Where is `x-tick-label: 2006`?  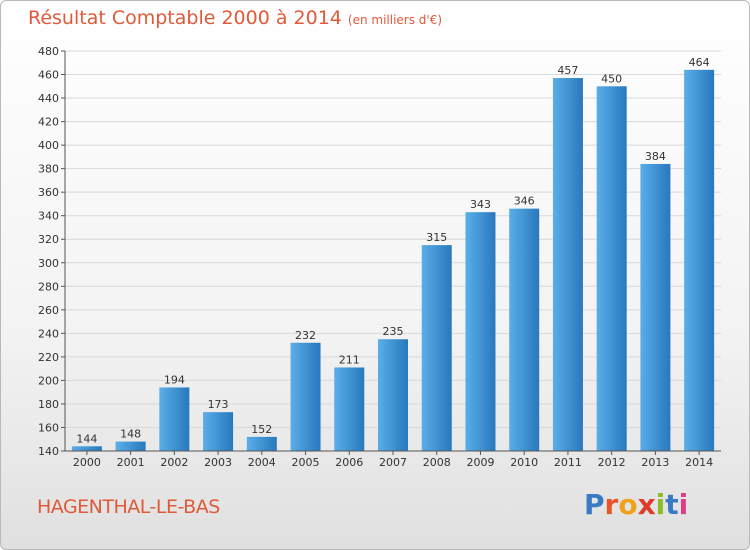 x-tick-label: 2006 is located at coordinates (349, 462).